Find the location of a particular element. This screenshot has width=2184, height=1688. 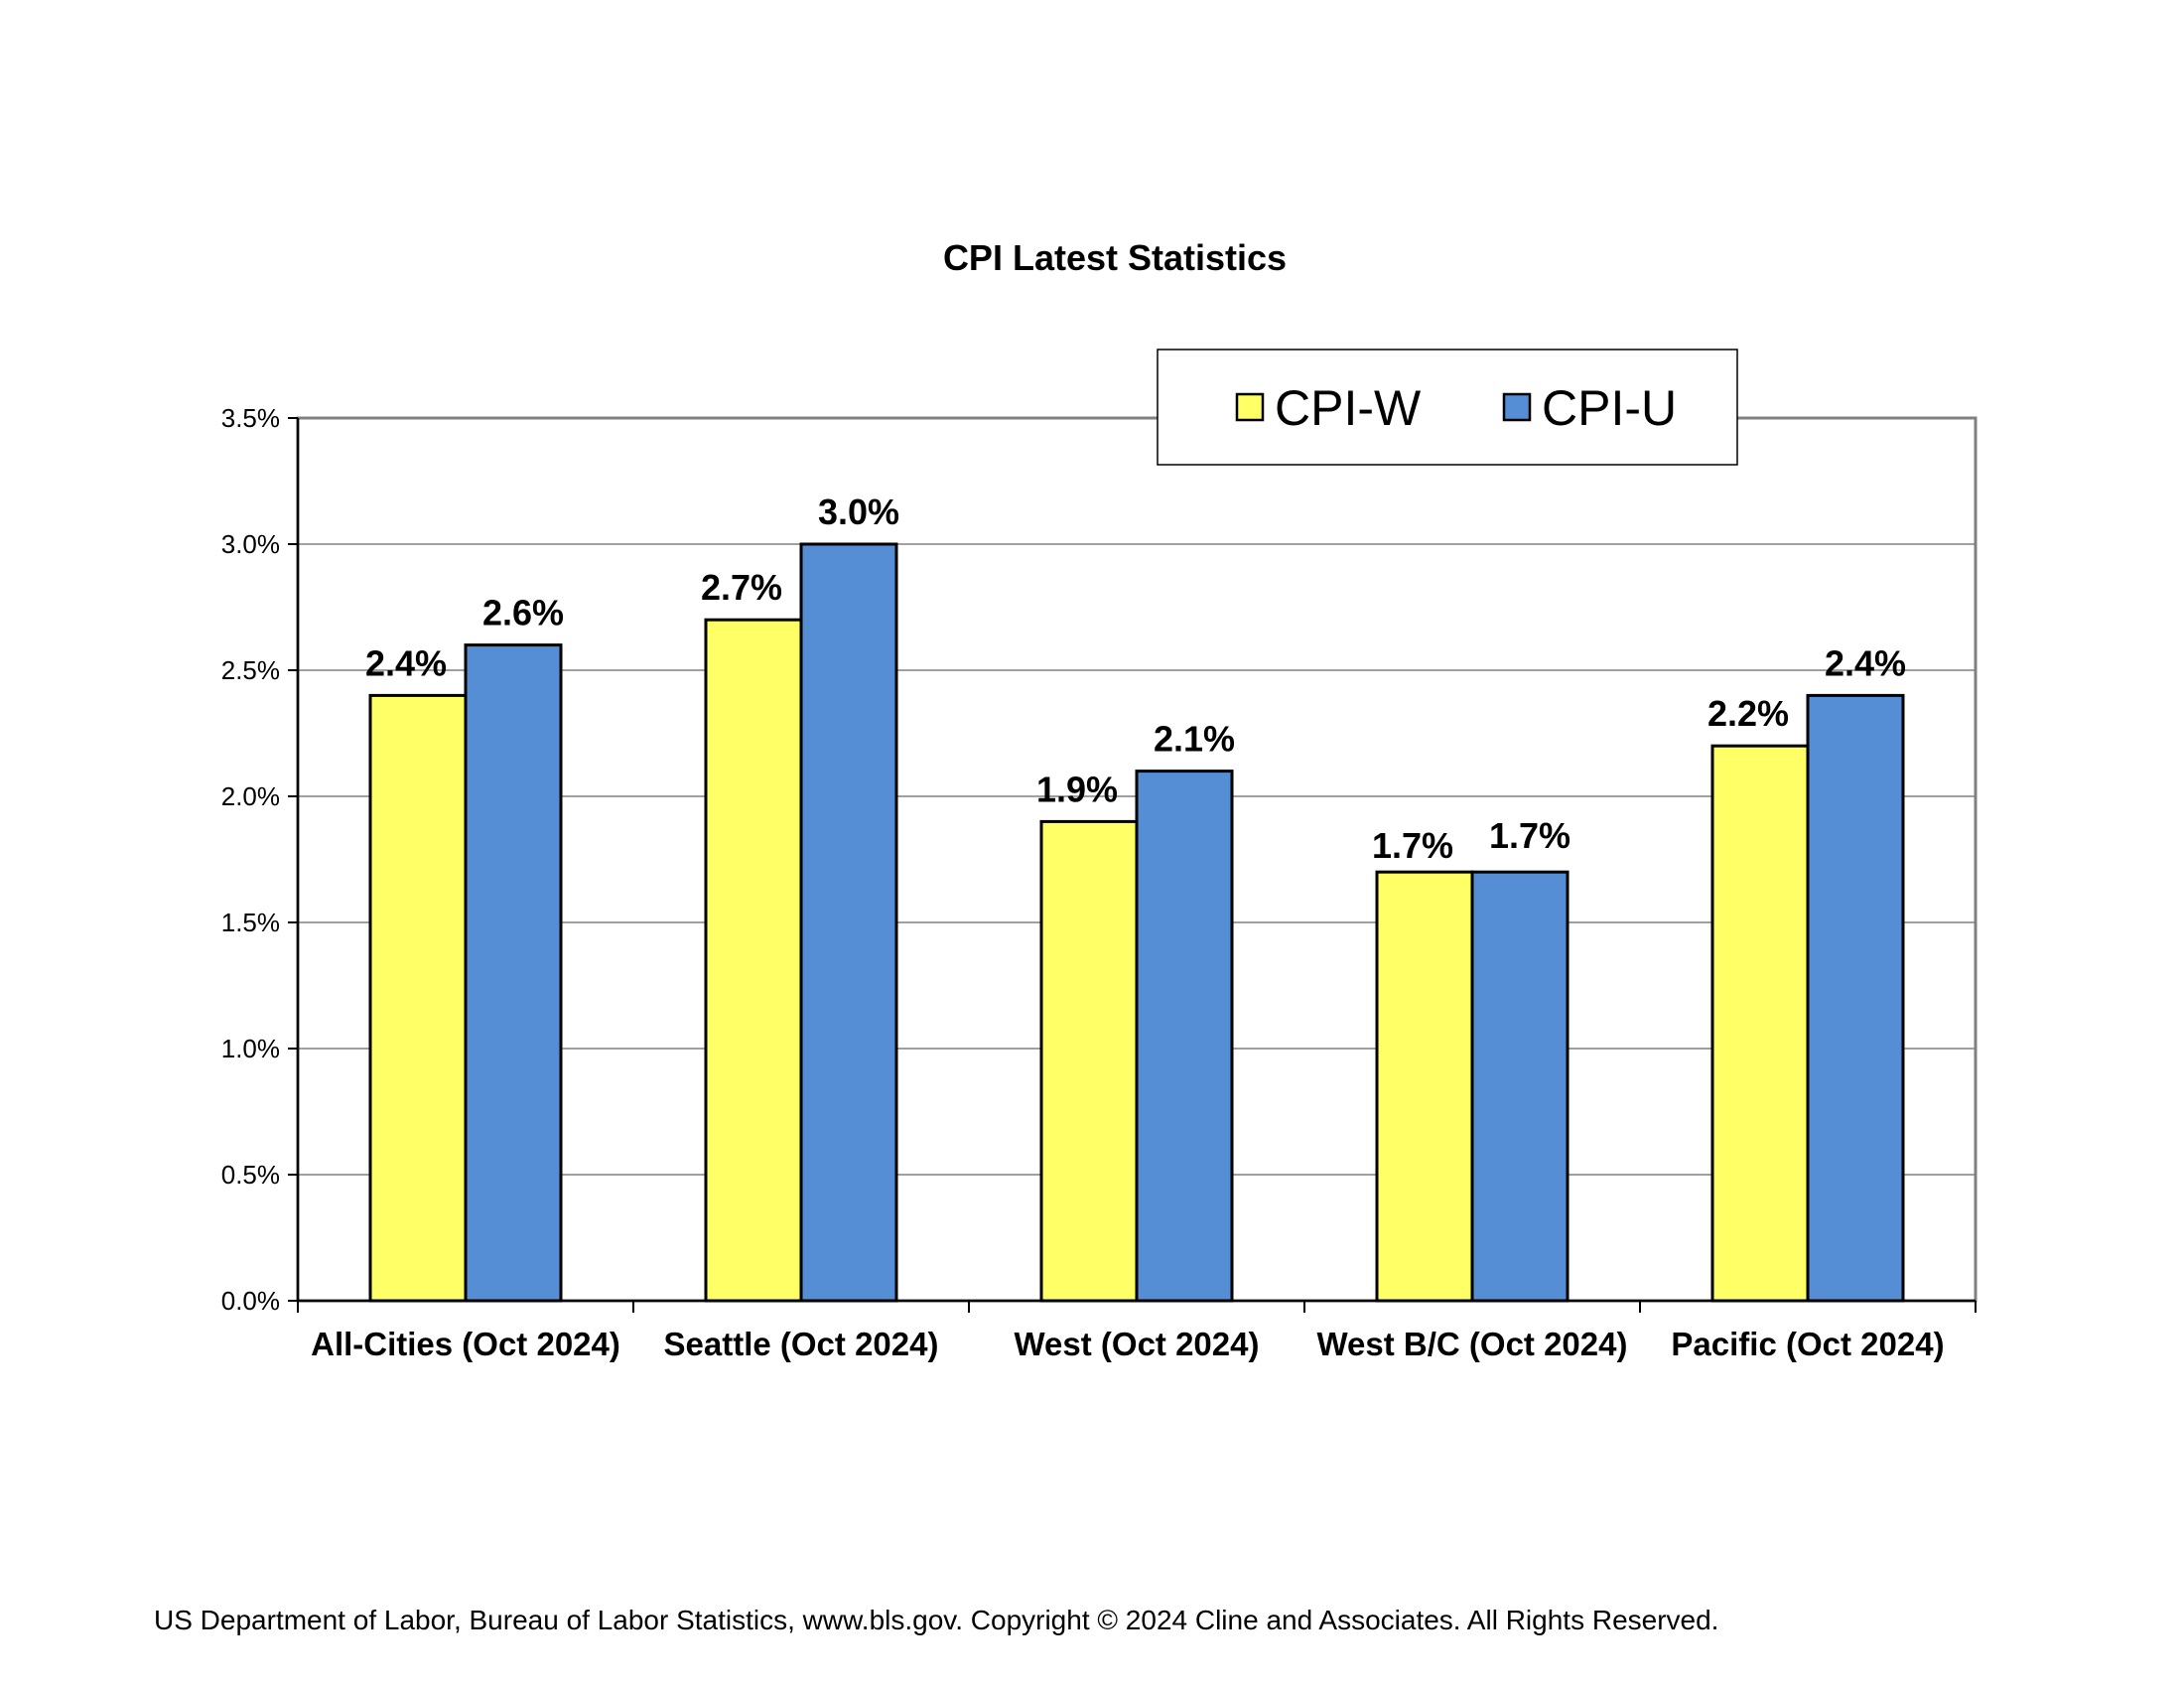

chart-title: CPI Latest Statistics is located at coordinates (1115, 257).